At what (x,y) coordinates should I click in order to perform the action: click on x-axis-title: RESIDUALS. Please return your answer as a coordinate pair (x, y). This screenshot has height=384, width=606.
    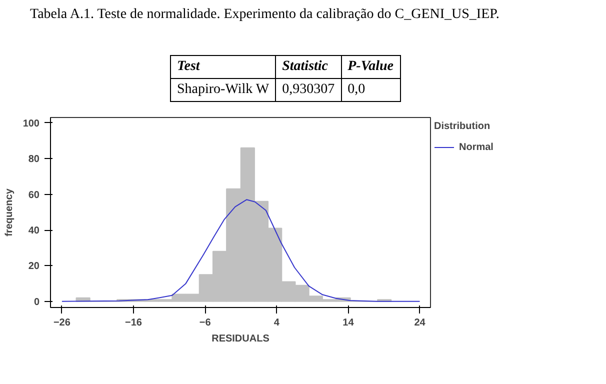
    Looking at the image, I should click on (241, 339).